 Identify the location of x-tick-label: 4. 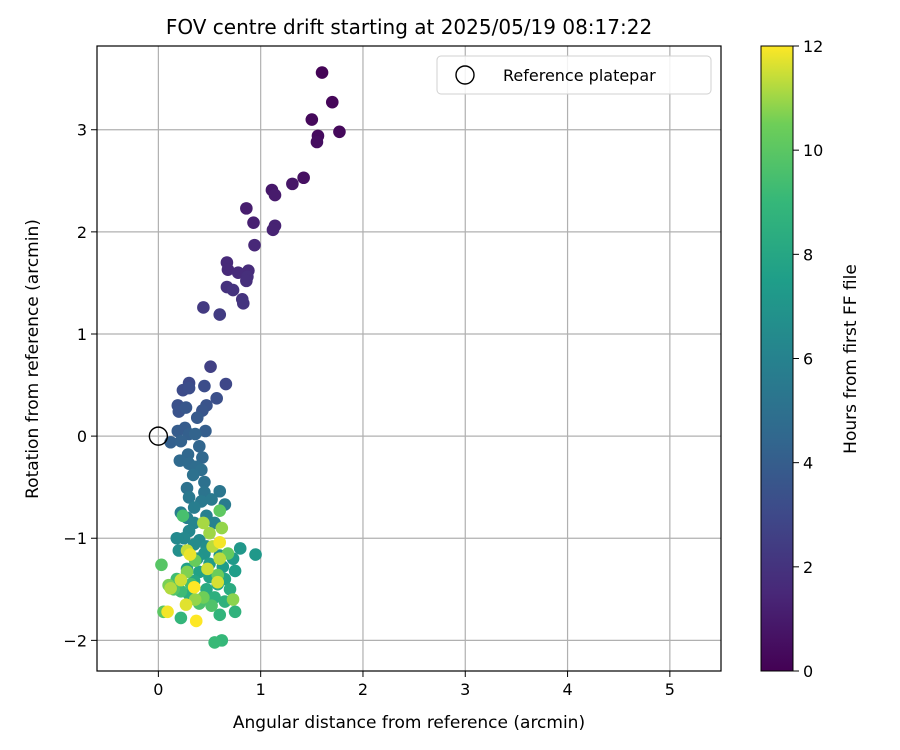
(567, 689).